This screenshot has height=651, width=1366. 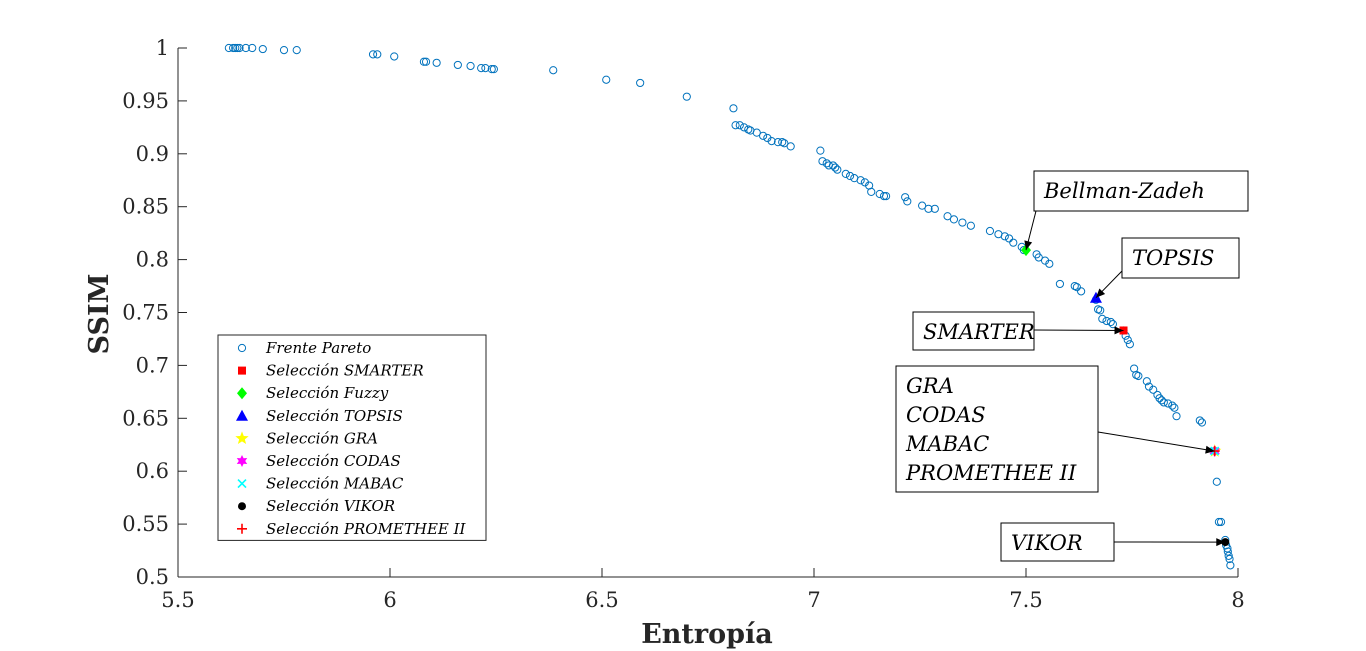 What do you see at coordinates (1047, 543) in the screenshot?
I see `annotation-text: VIKOR` at bounding box center [1047, 543].